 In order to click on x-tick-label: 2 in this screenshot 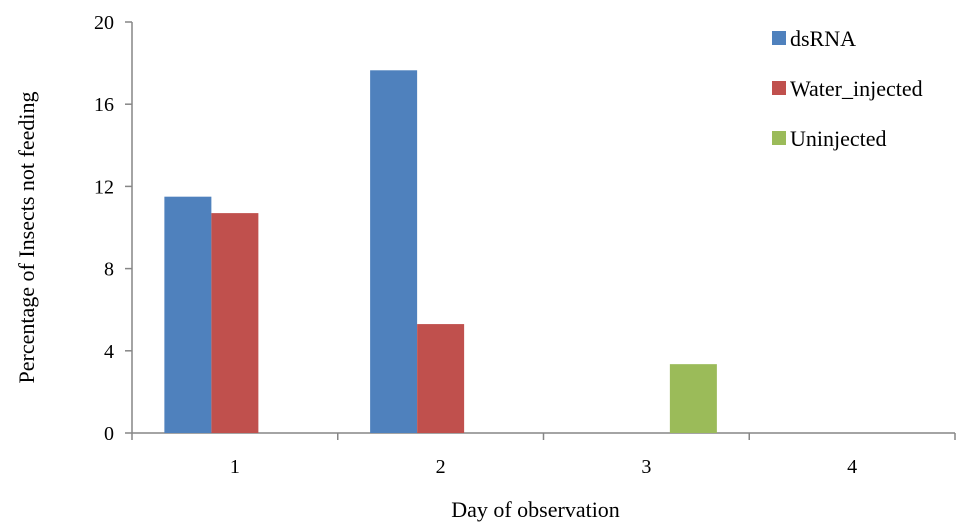, I will do `click(441, 467)`.